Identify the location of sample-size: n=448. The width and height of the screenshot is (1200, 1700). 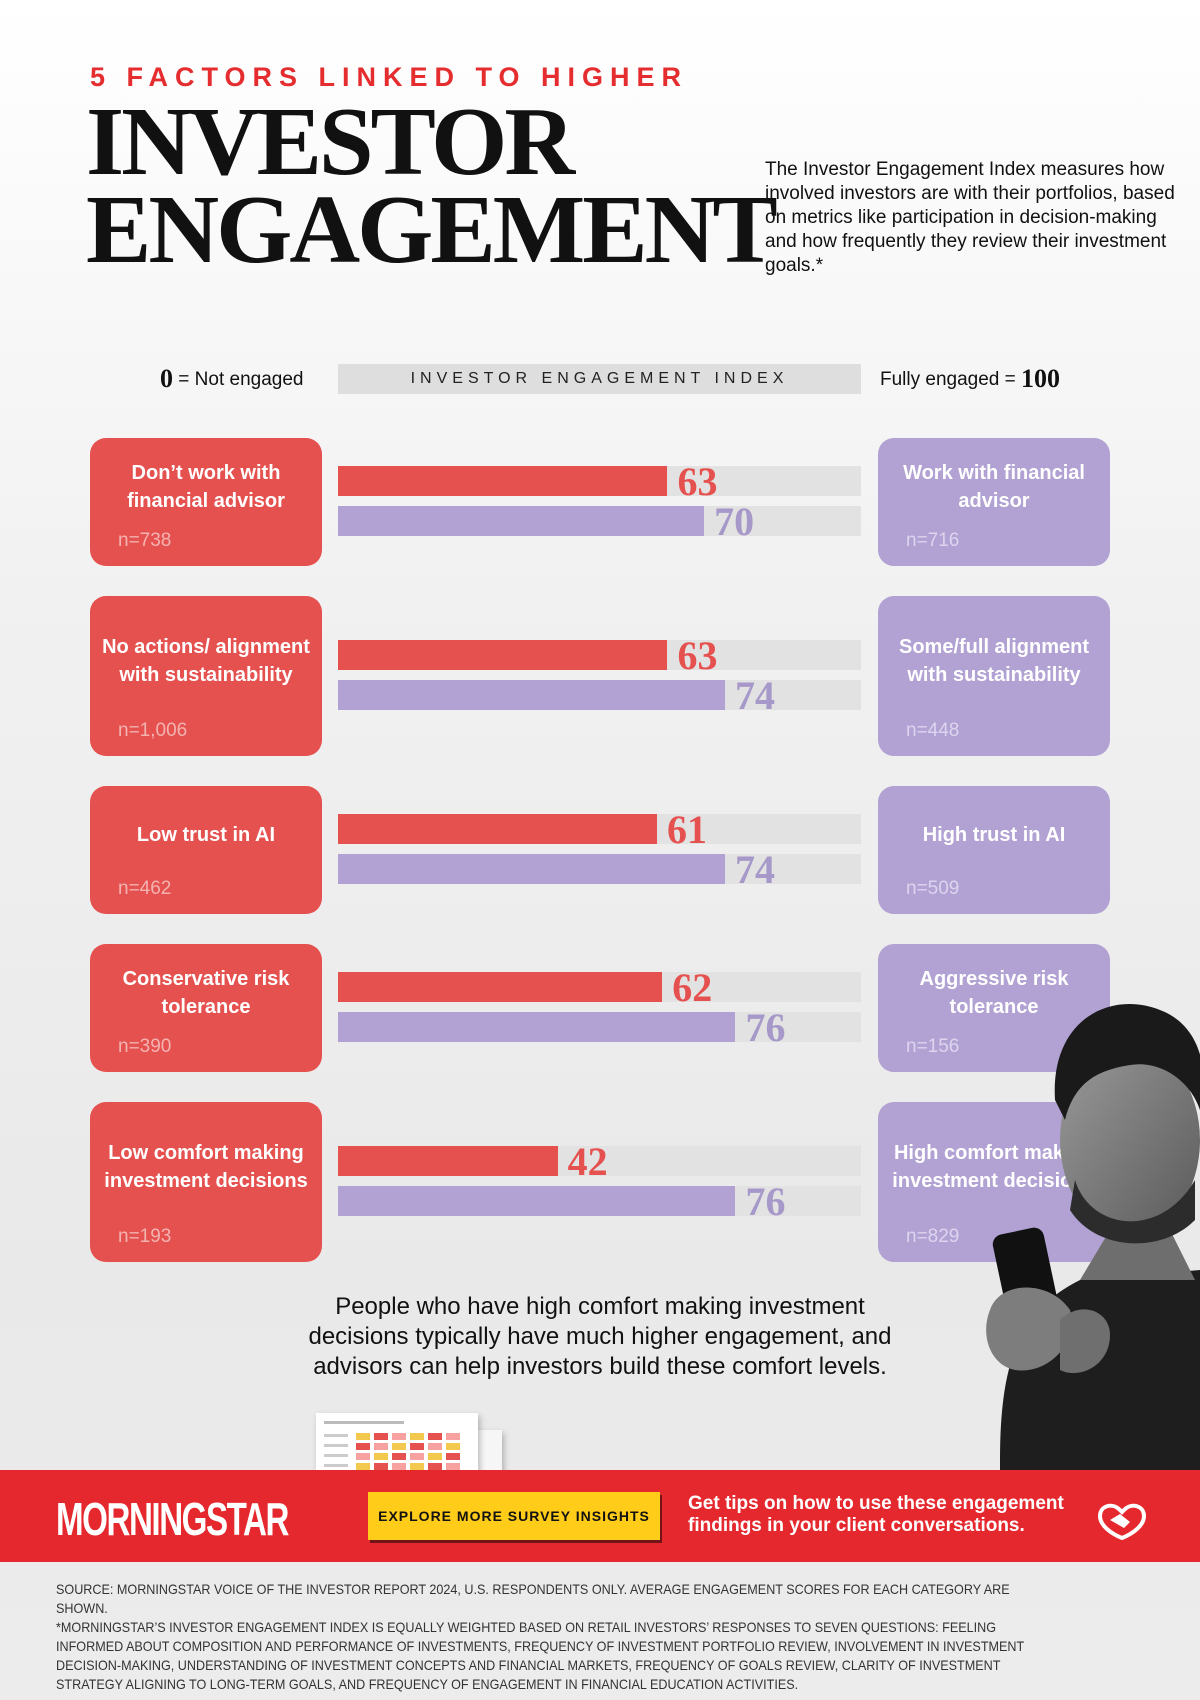
(933, 730).